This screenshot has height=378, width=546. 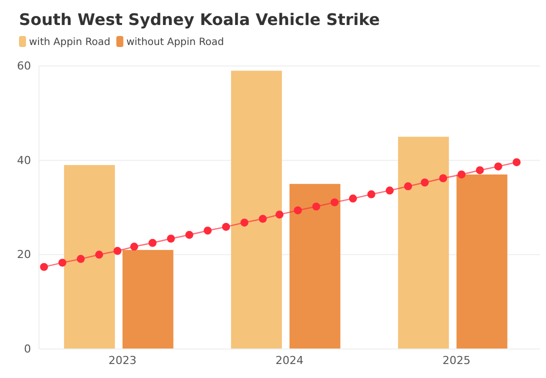 I want to click on y-tick-label: 20, so click(x=24, y=255).